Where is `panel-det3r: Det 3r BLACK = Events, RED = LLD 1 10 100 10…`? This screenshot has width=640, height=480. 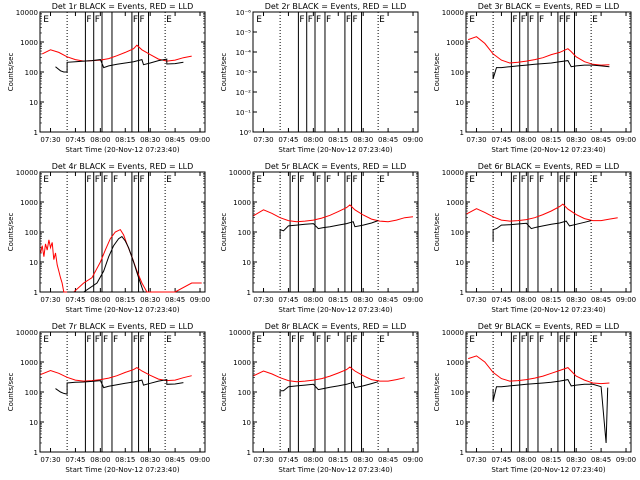
panel-det3r: Det 3r BLACK = Events, RED = LLD 1 10 100 10… is located at coordinates (534, 78).